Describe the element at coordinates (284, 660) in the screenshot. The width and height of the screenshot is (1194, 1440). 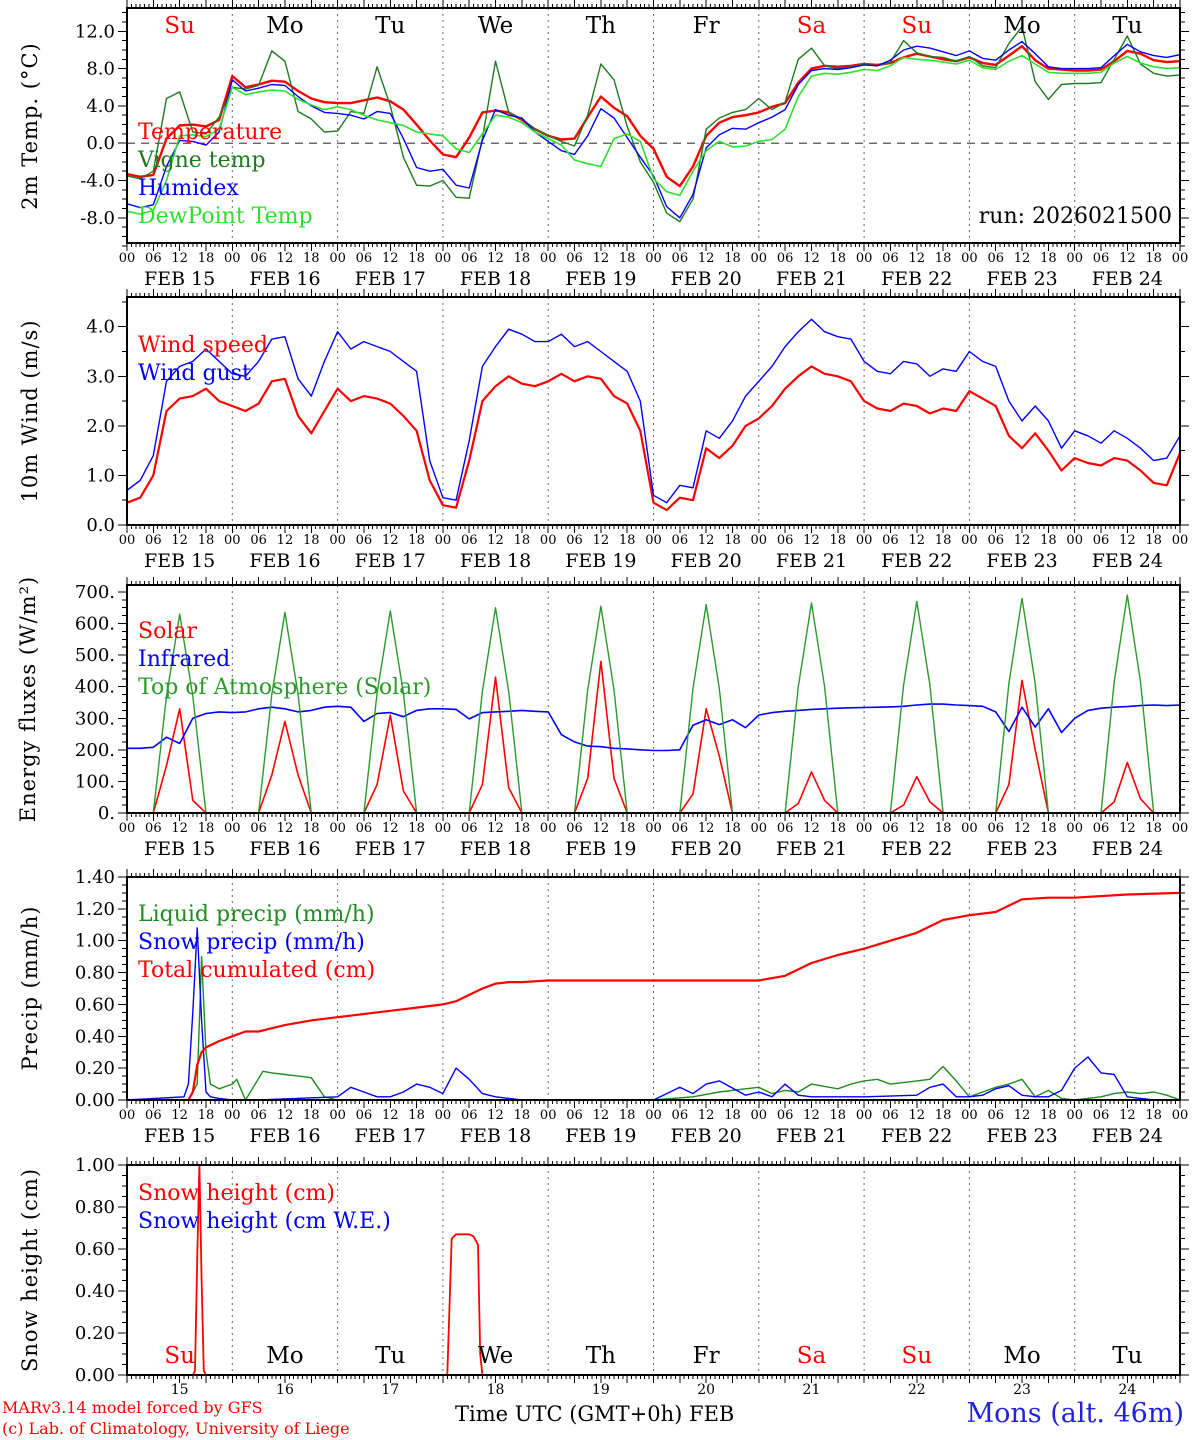
I see `legend-energy-panel: Solar Infrared Top of Atmosphere (Solar)` at that location.